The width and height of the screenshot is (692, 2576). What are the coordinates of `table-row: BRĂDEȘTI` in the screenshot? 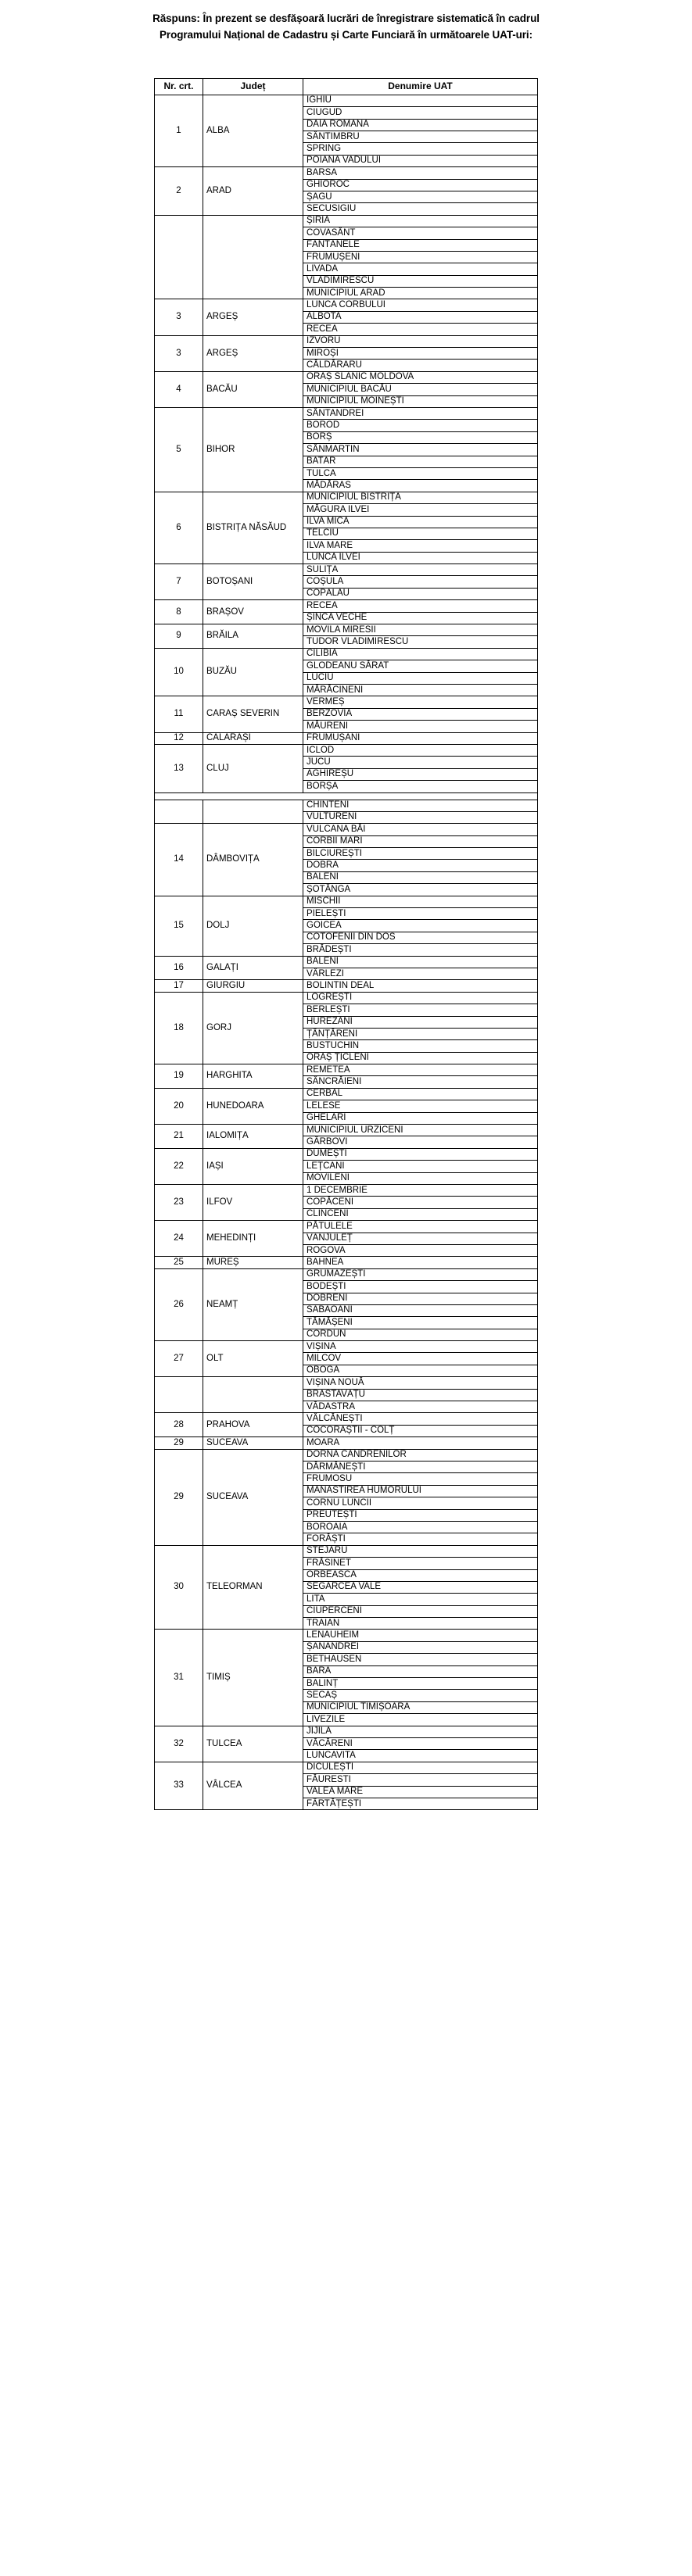 It's located at (347, 950).